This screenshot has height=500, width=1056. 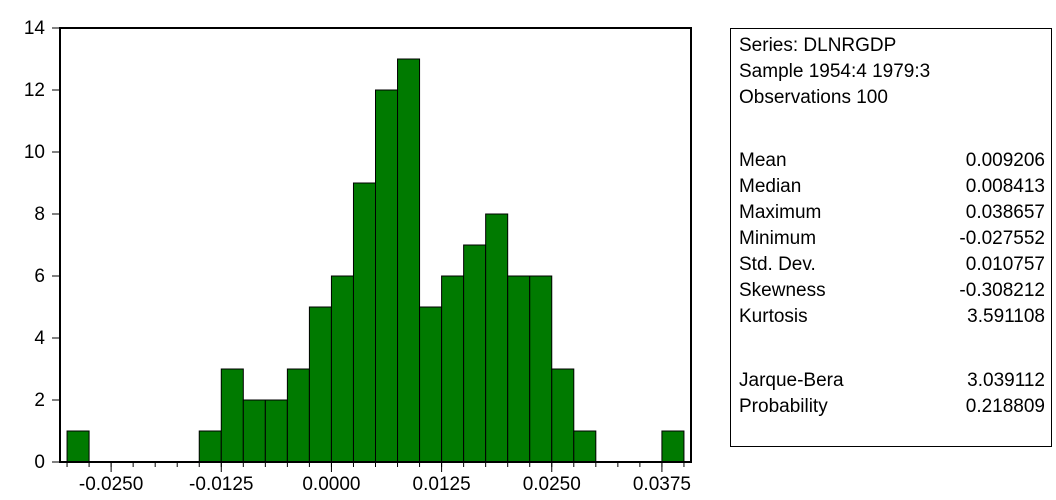 I want to click on stat-row-maximum: Maximum 0.038657, so click(x=892, y=213).